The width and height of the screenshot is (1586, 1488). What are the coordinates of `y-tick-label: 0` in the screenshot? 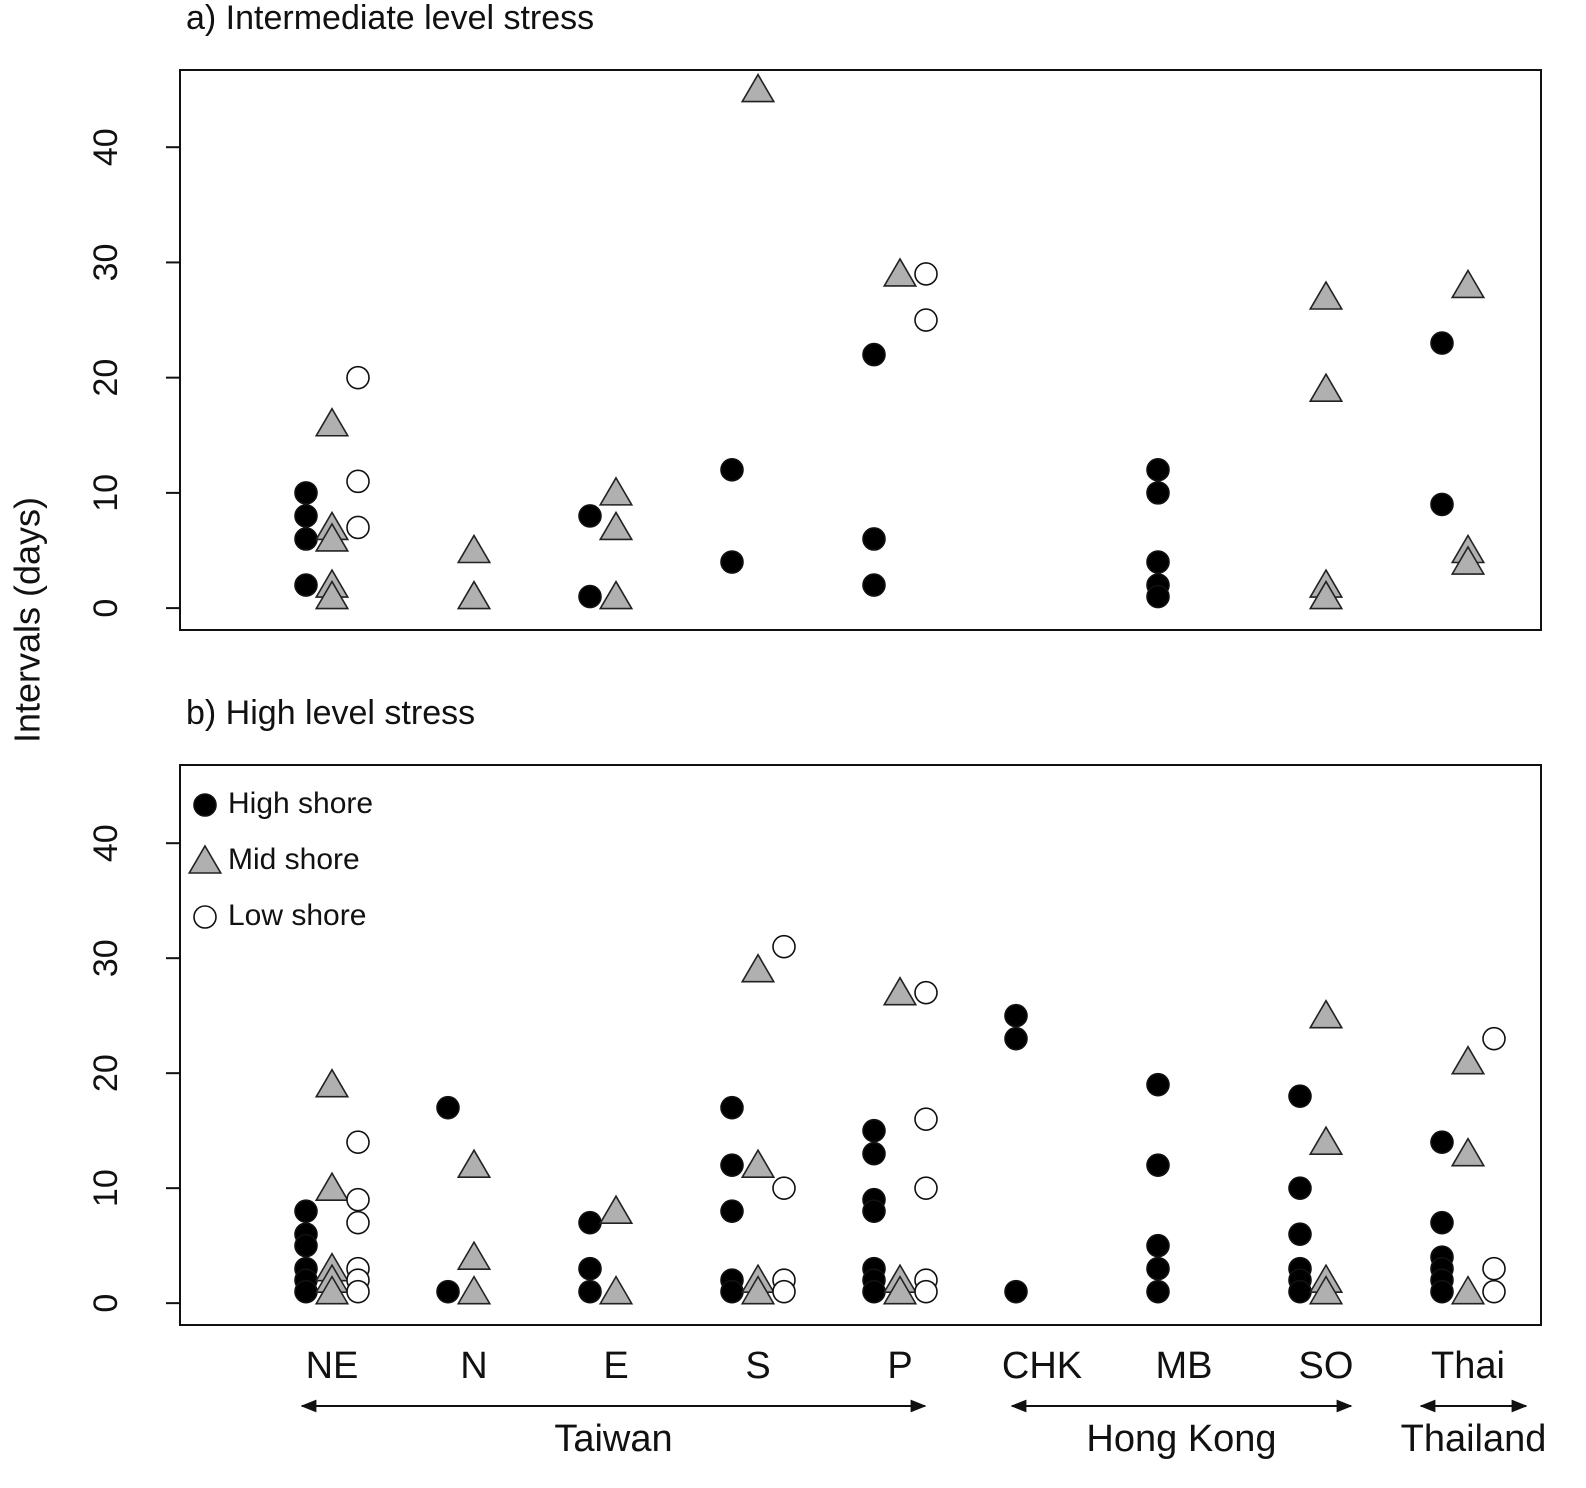 It's located at (106, 608).